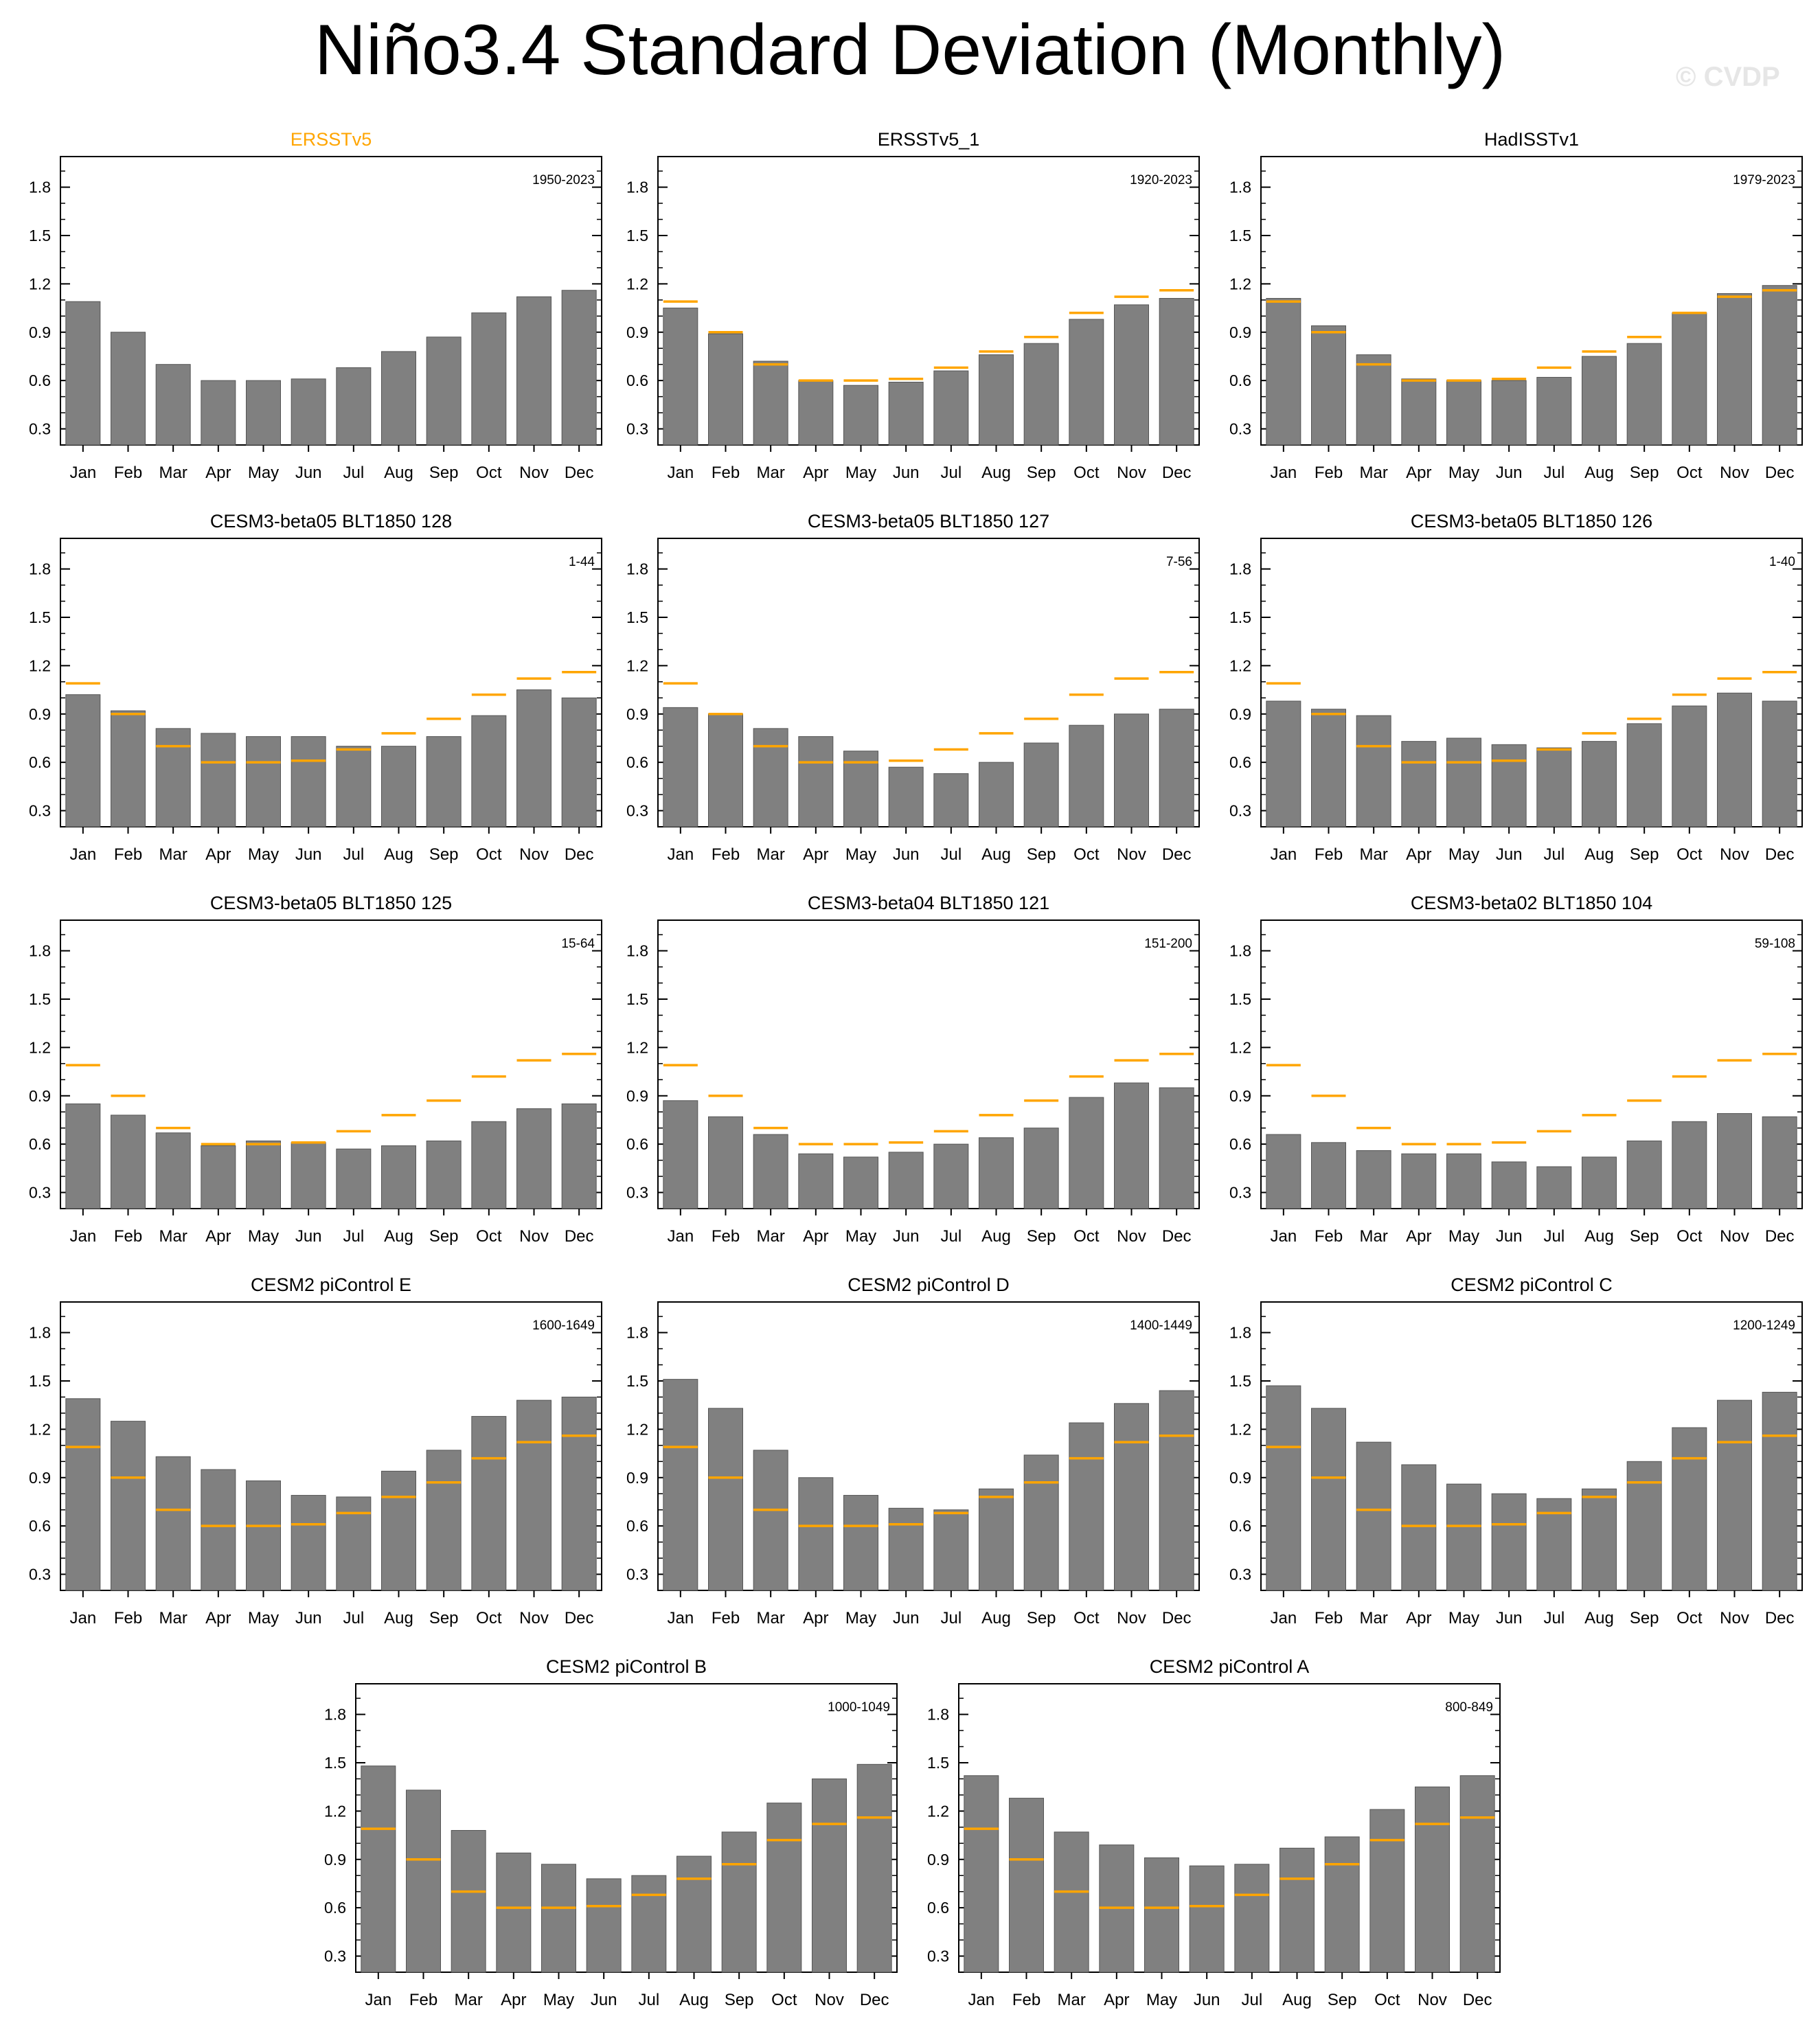 The height and width of the screenshot is (2034, 1820). Describe the element at coordinates (331, 1285) in the screenshot. I see `panel-title: CESM2 piControl E` at that location.